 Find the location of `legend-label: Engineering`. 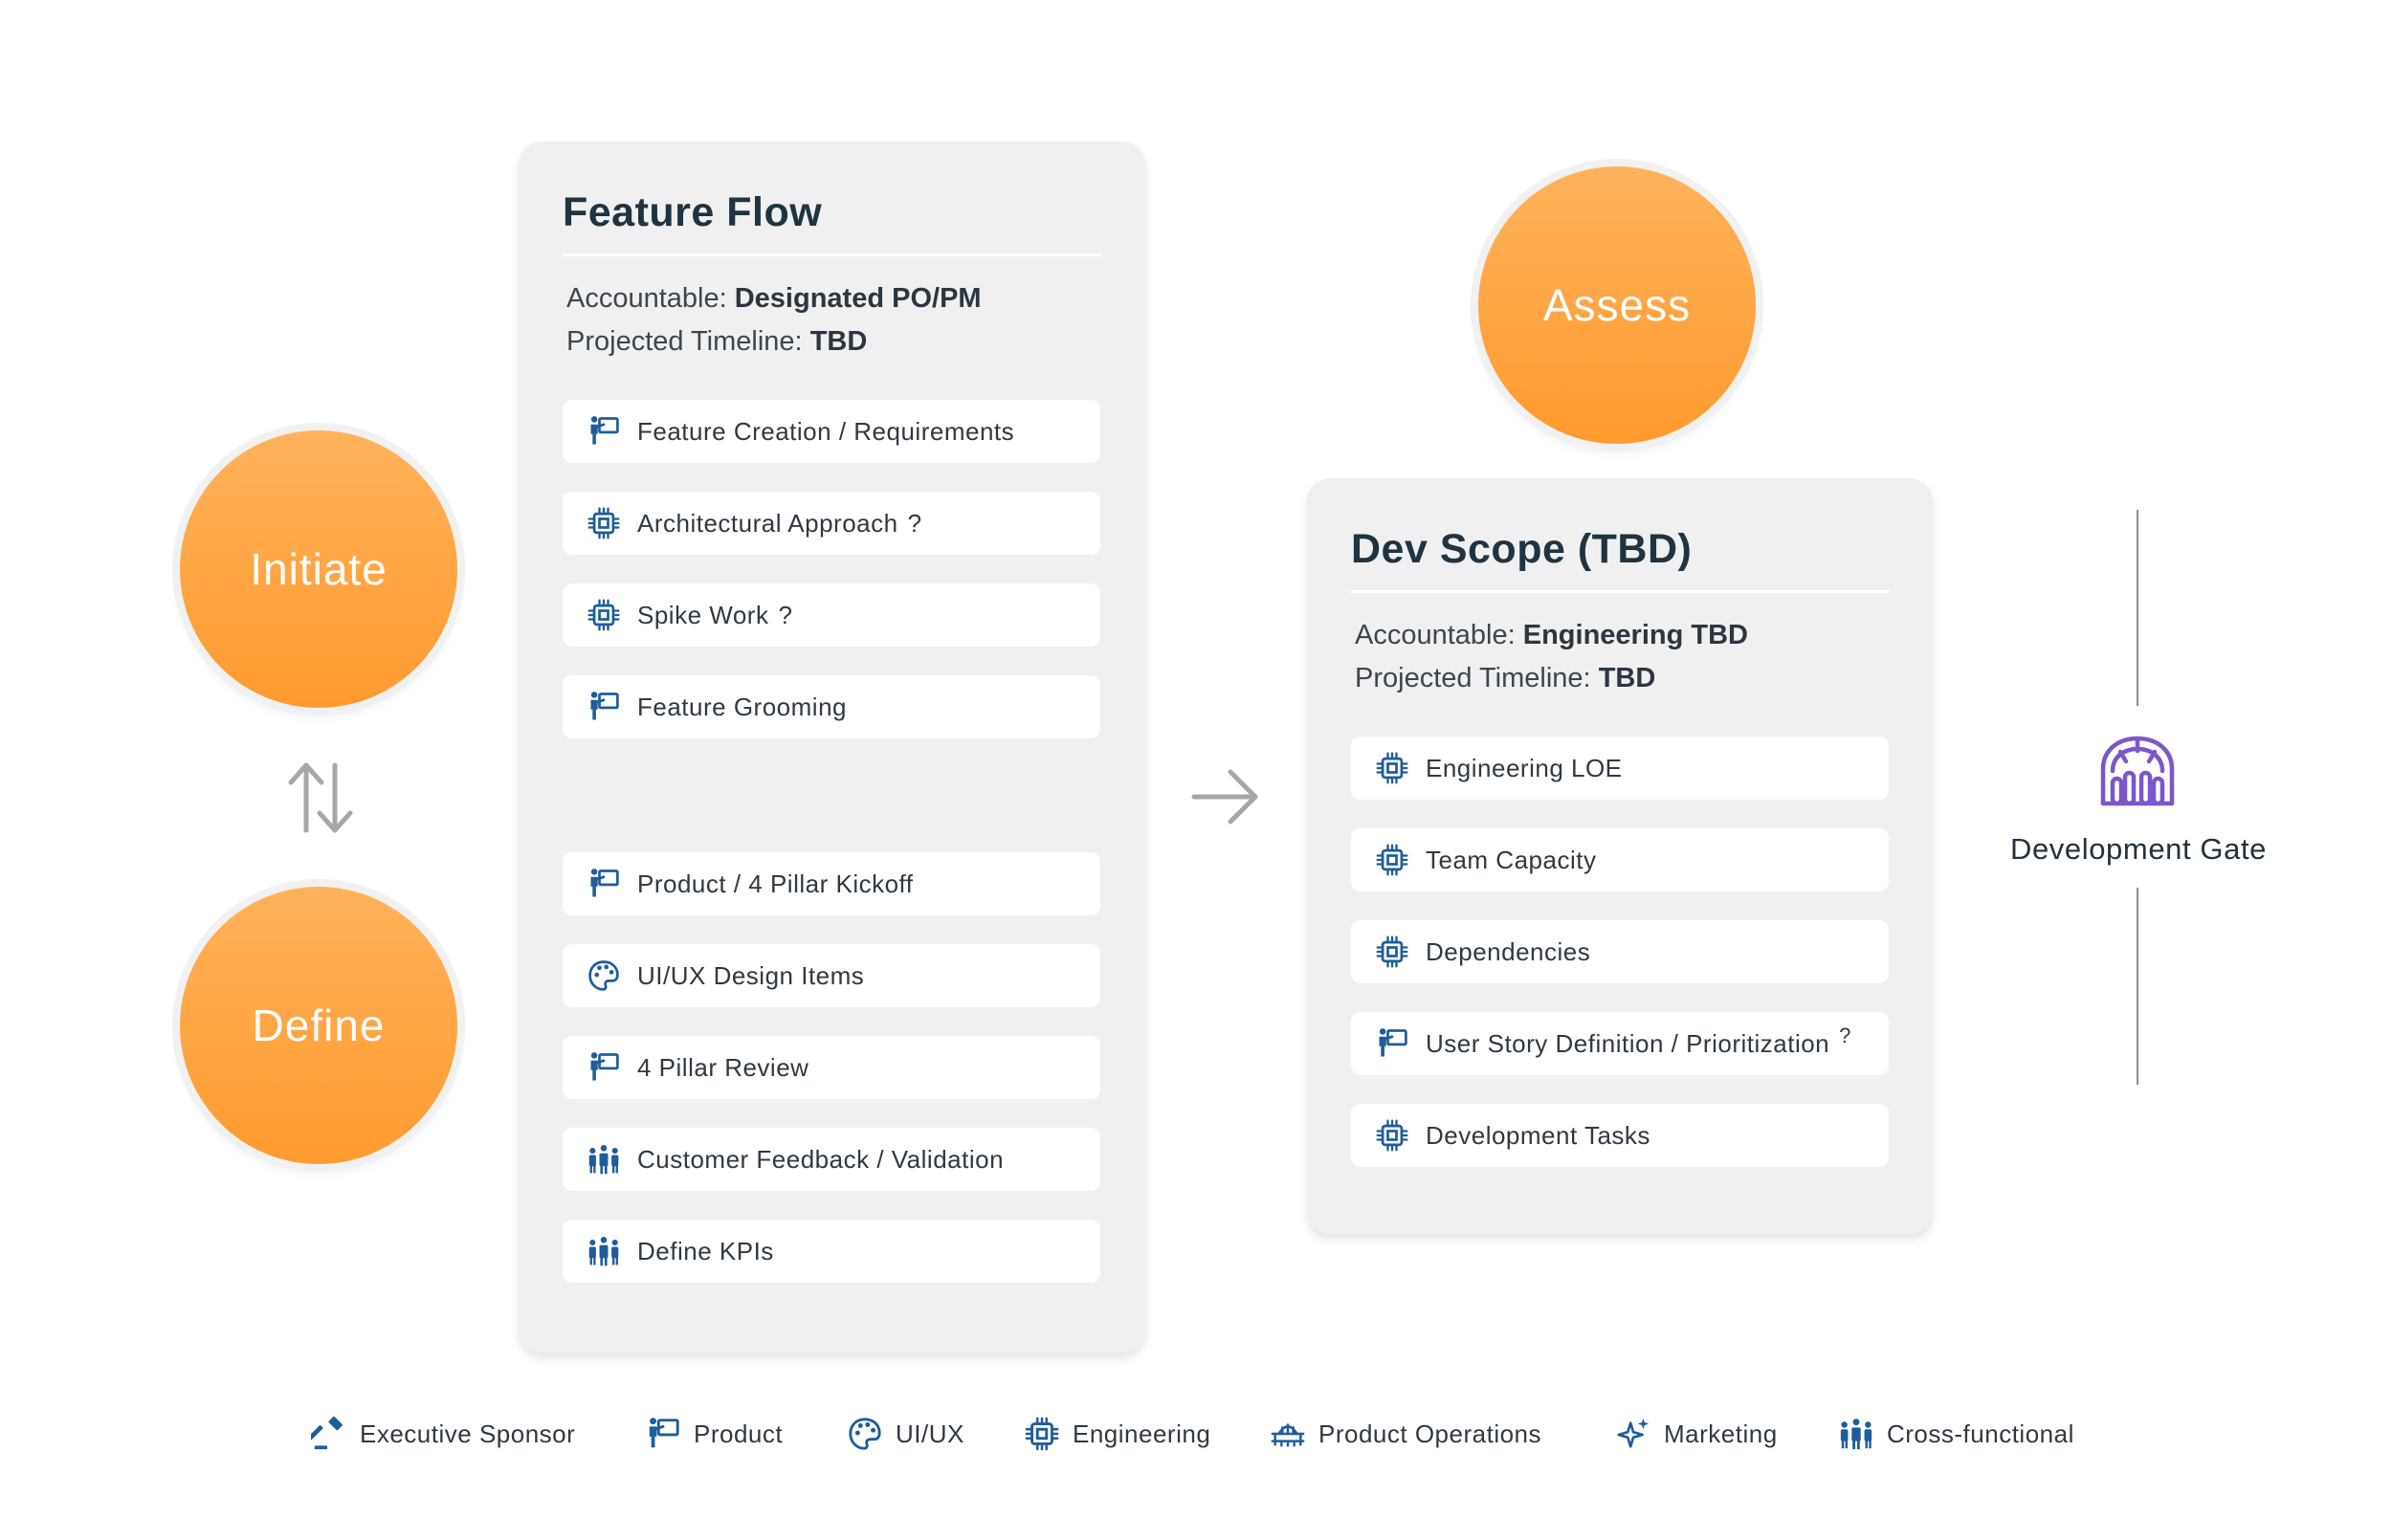

legend-label: Engineering is located at coordinates (1142, 1433).